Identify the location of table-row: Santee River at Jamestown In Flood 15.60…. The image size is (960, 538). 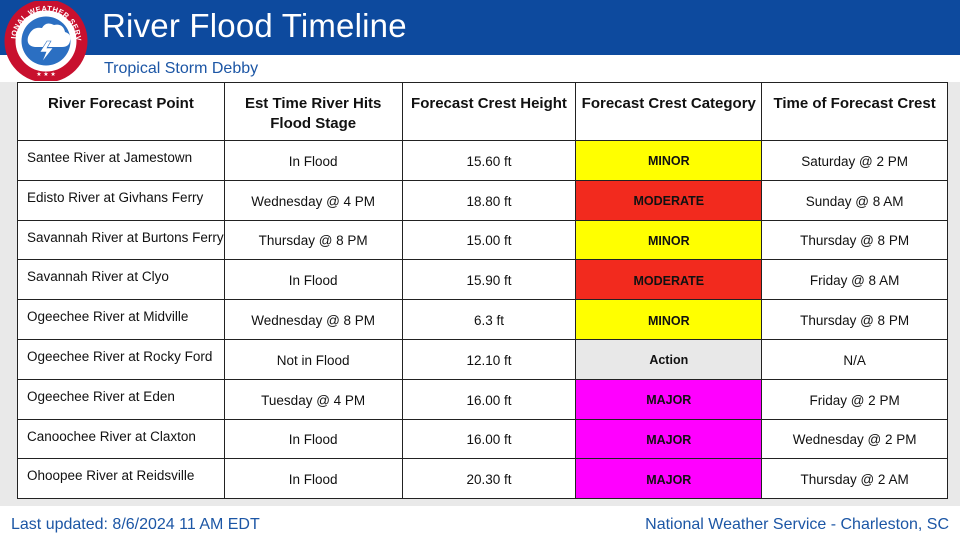
(482, 160).